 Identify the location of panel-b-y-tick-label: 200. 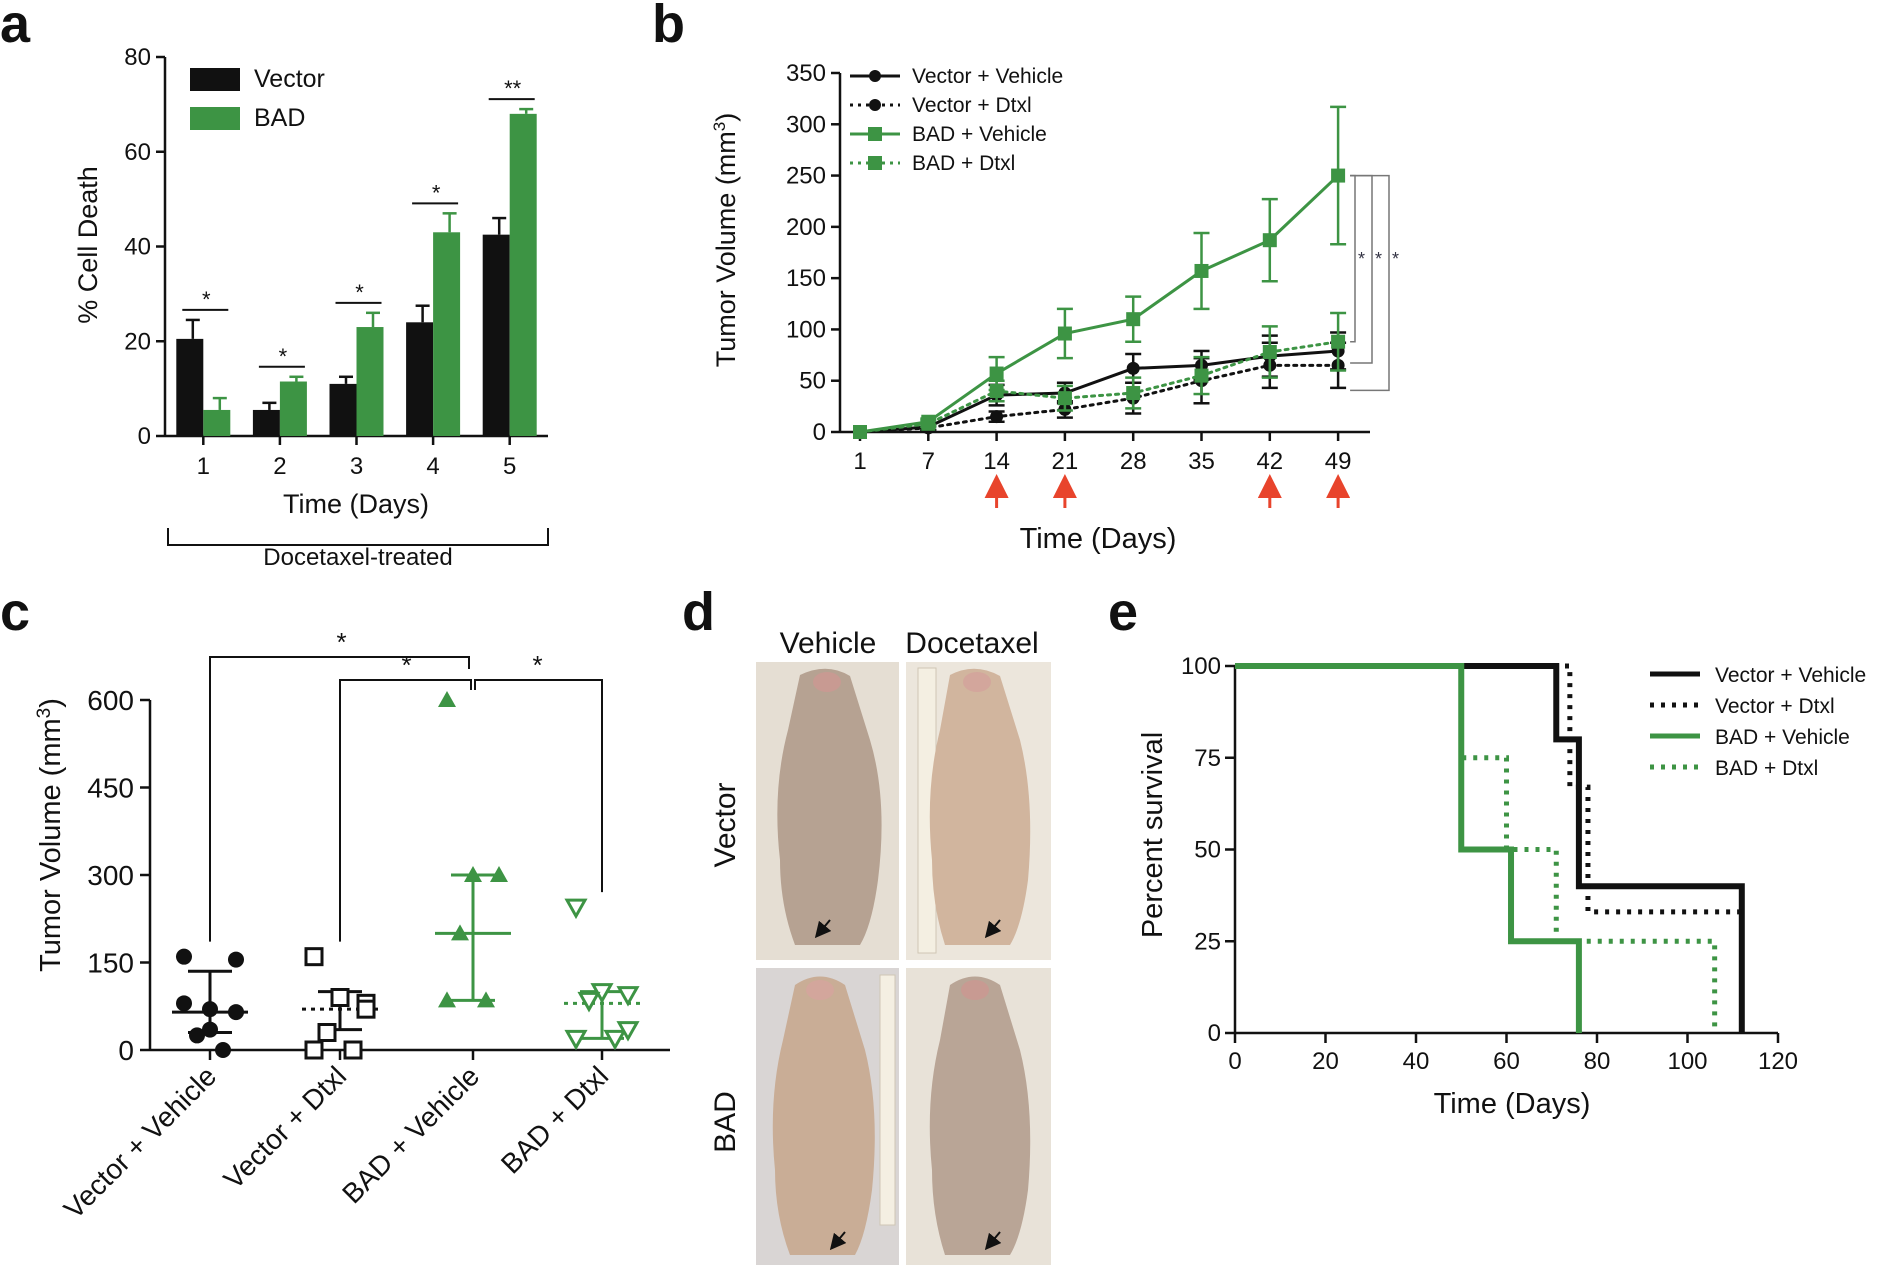
(806, 227).